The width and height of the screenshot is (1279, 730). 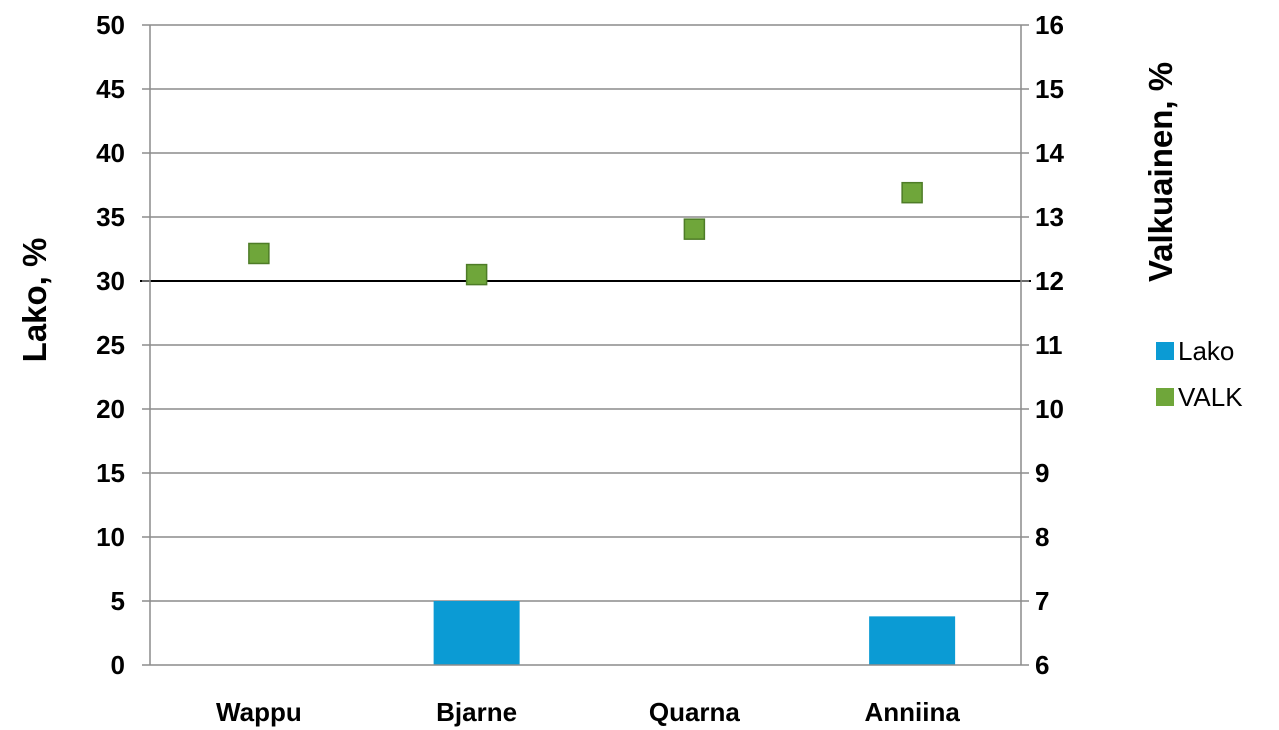 I want to click on left-tick-label: 0, so click(x=118, y=665).